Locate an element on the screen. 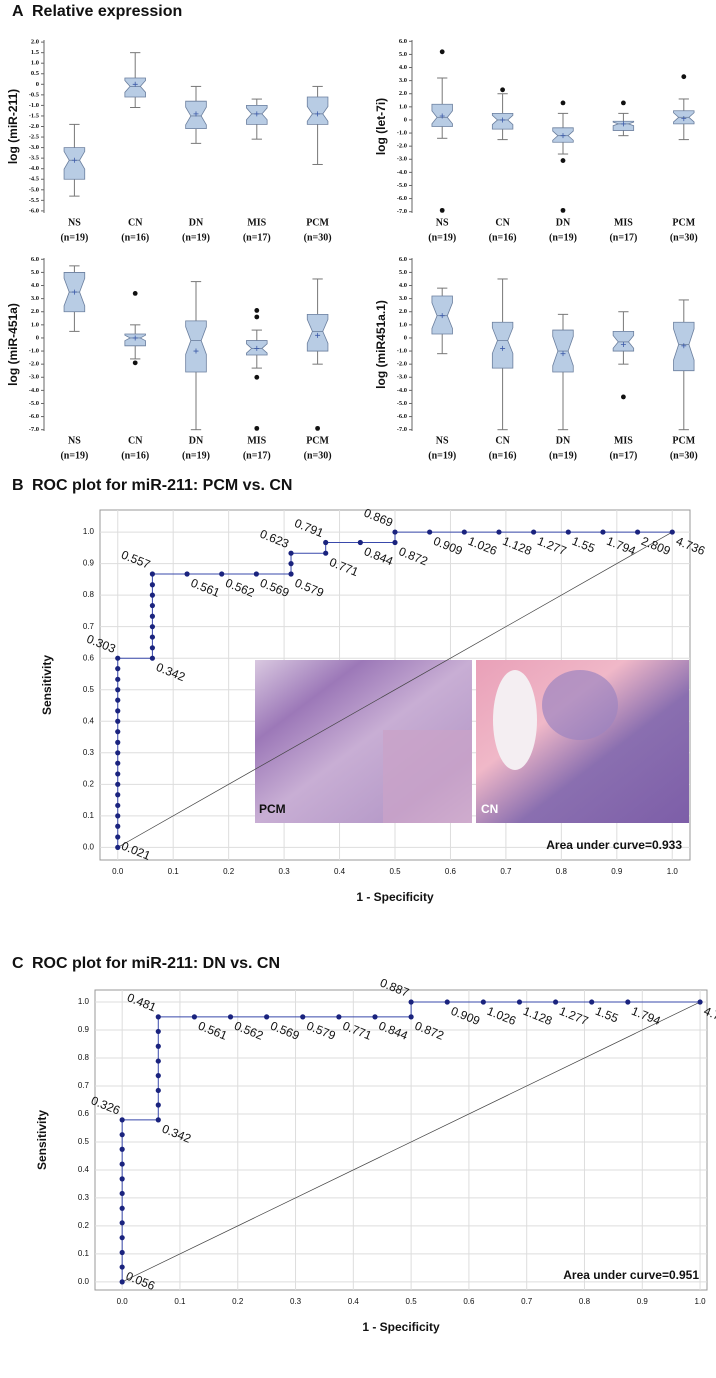 The image size is (716, 1378). y-tick-label: 0.9 is located at coordinates (84, 1029).